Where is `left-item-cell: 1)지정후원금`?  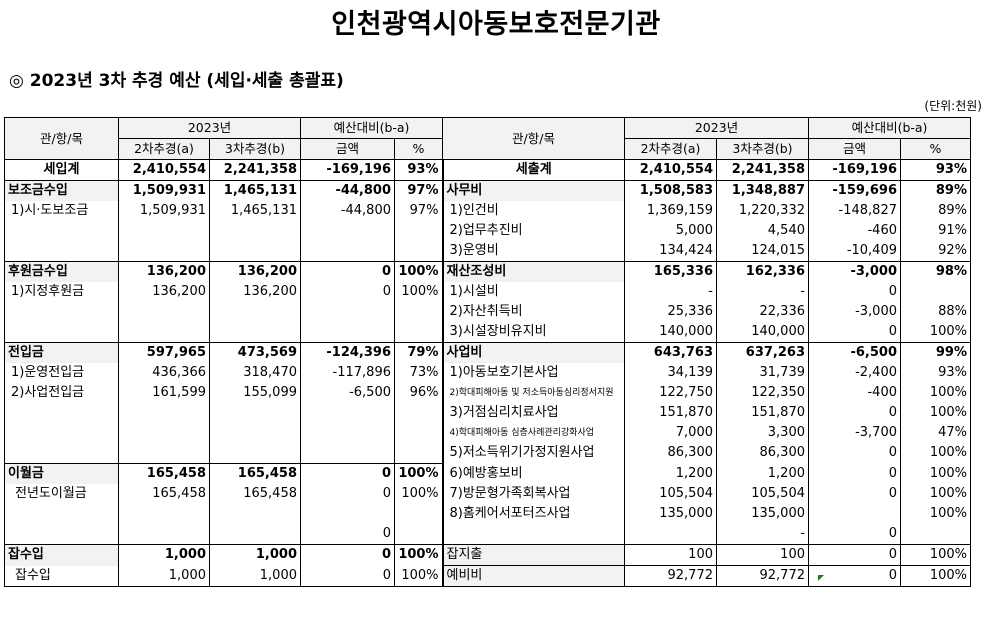
left-item-cell: 1)지정후원금 is located at coordinates (61, 292).